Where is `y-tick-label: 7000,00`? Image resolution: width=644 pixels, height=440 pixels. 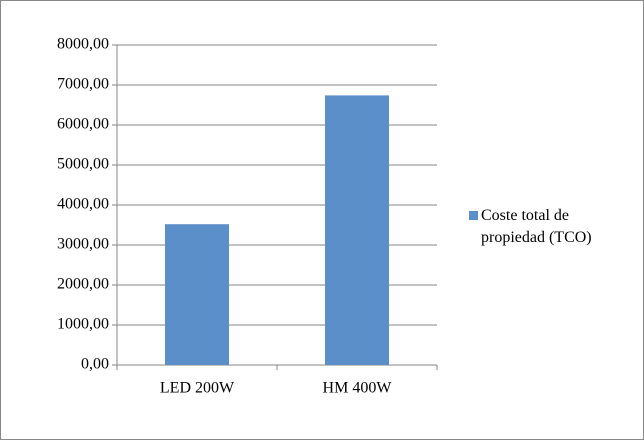
y-tick-label: 7000,00 is located at coordinates (83, 84).